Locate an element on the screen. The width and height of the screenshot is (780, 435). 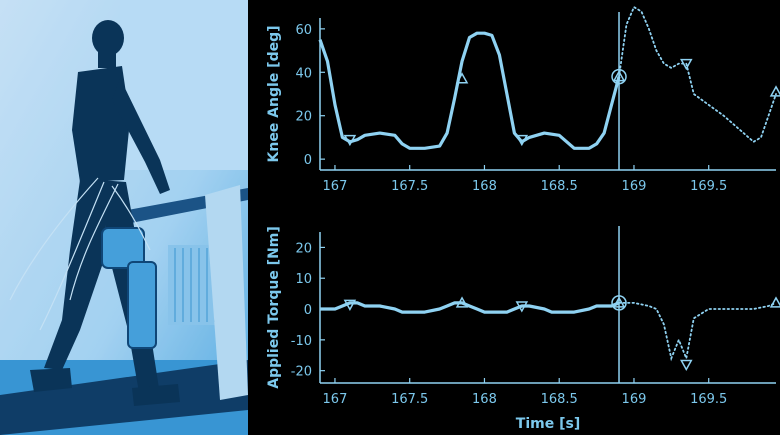
exoskeleton-device is located at coordinates (129, 288).